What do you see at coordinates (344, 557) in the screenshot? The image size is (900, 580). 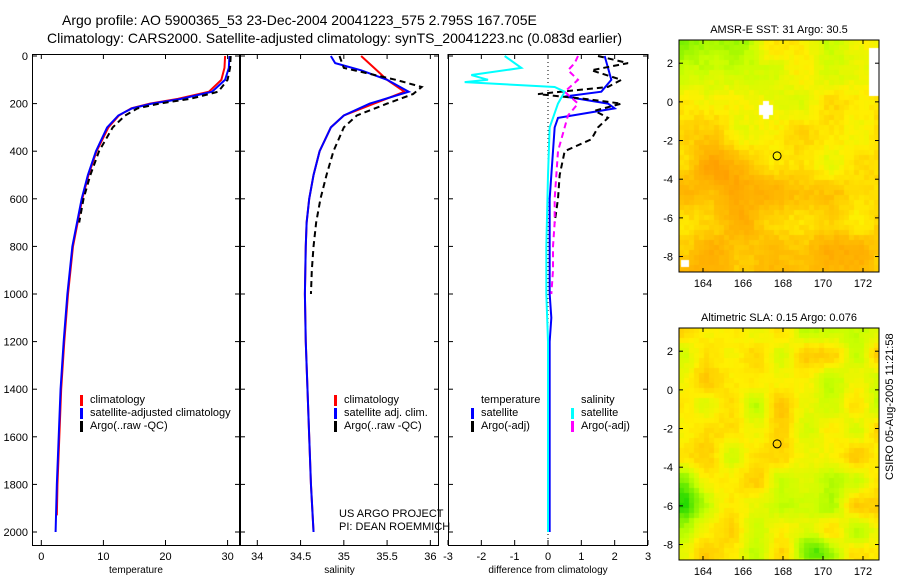 I see `x-tick-label: 35` at bounding box center [344, 557].